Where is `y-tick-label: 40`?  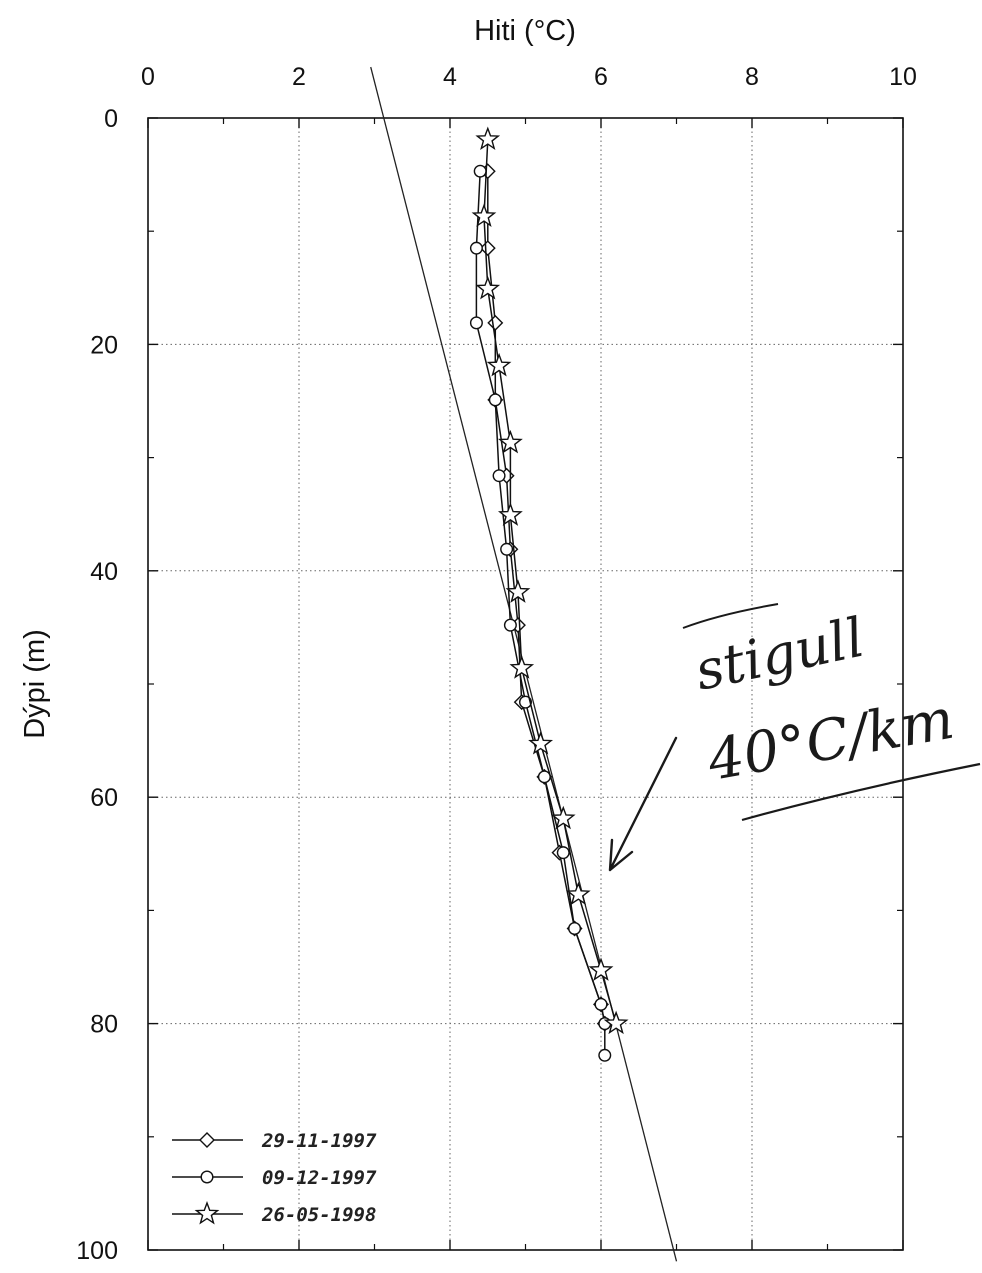 y-tick-label: 40 is located at coordinates (104, 572).